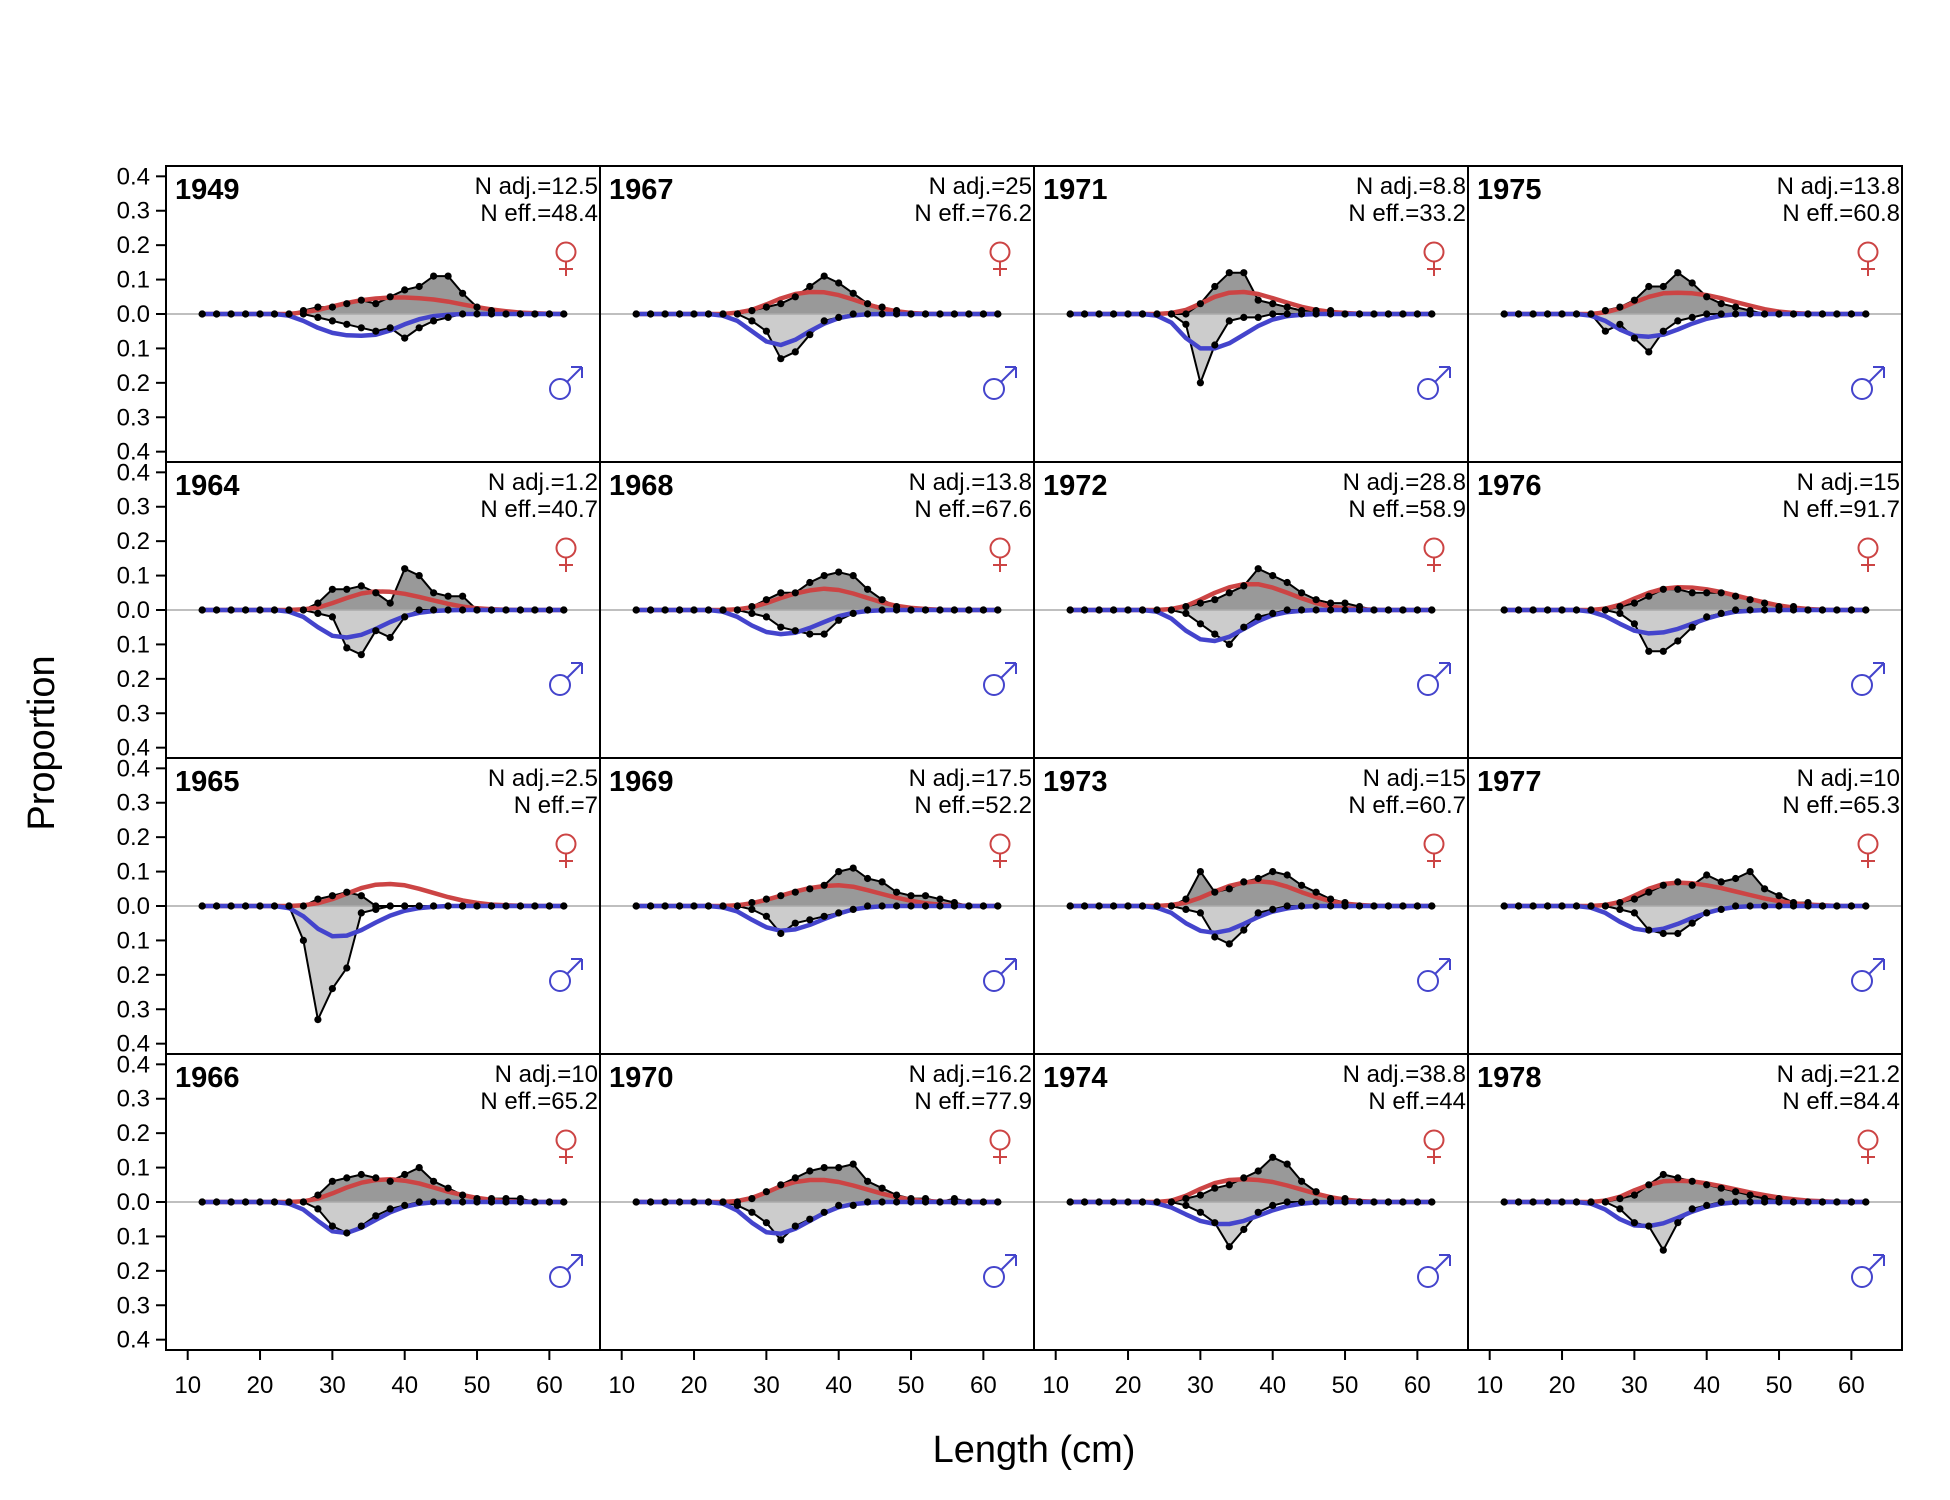 The width and height of the screenshot is (1950, 1500). I want to click on x-tick-label: 20, so click(260, 1385).